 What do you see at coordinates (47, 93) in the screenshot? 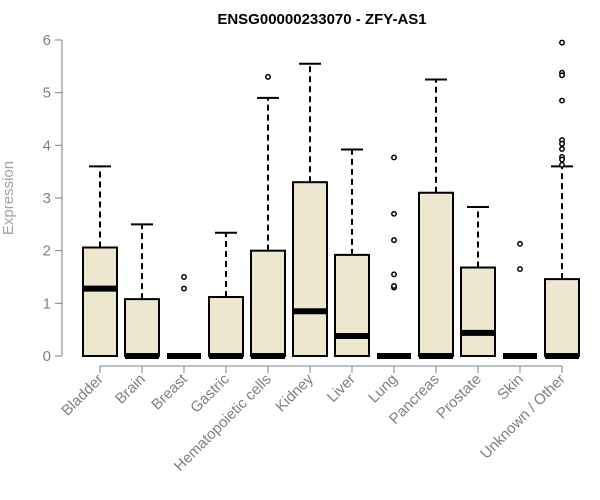
I see `y-tick-label: 5` at bounding box center [47, 93].